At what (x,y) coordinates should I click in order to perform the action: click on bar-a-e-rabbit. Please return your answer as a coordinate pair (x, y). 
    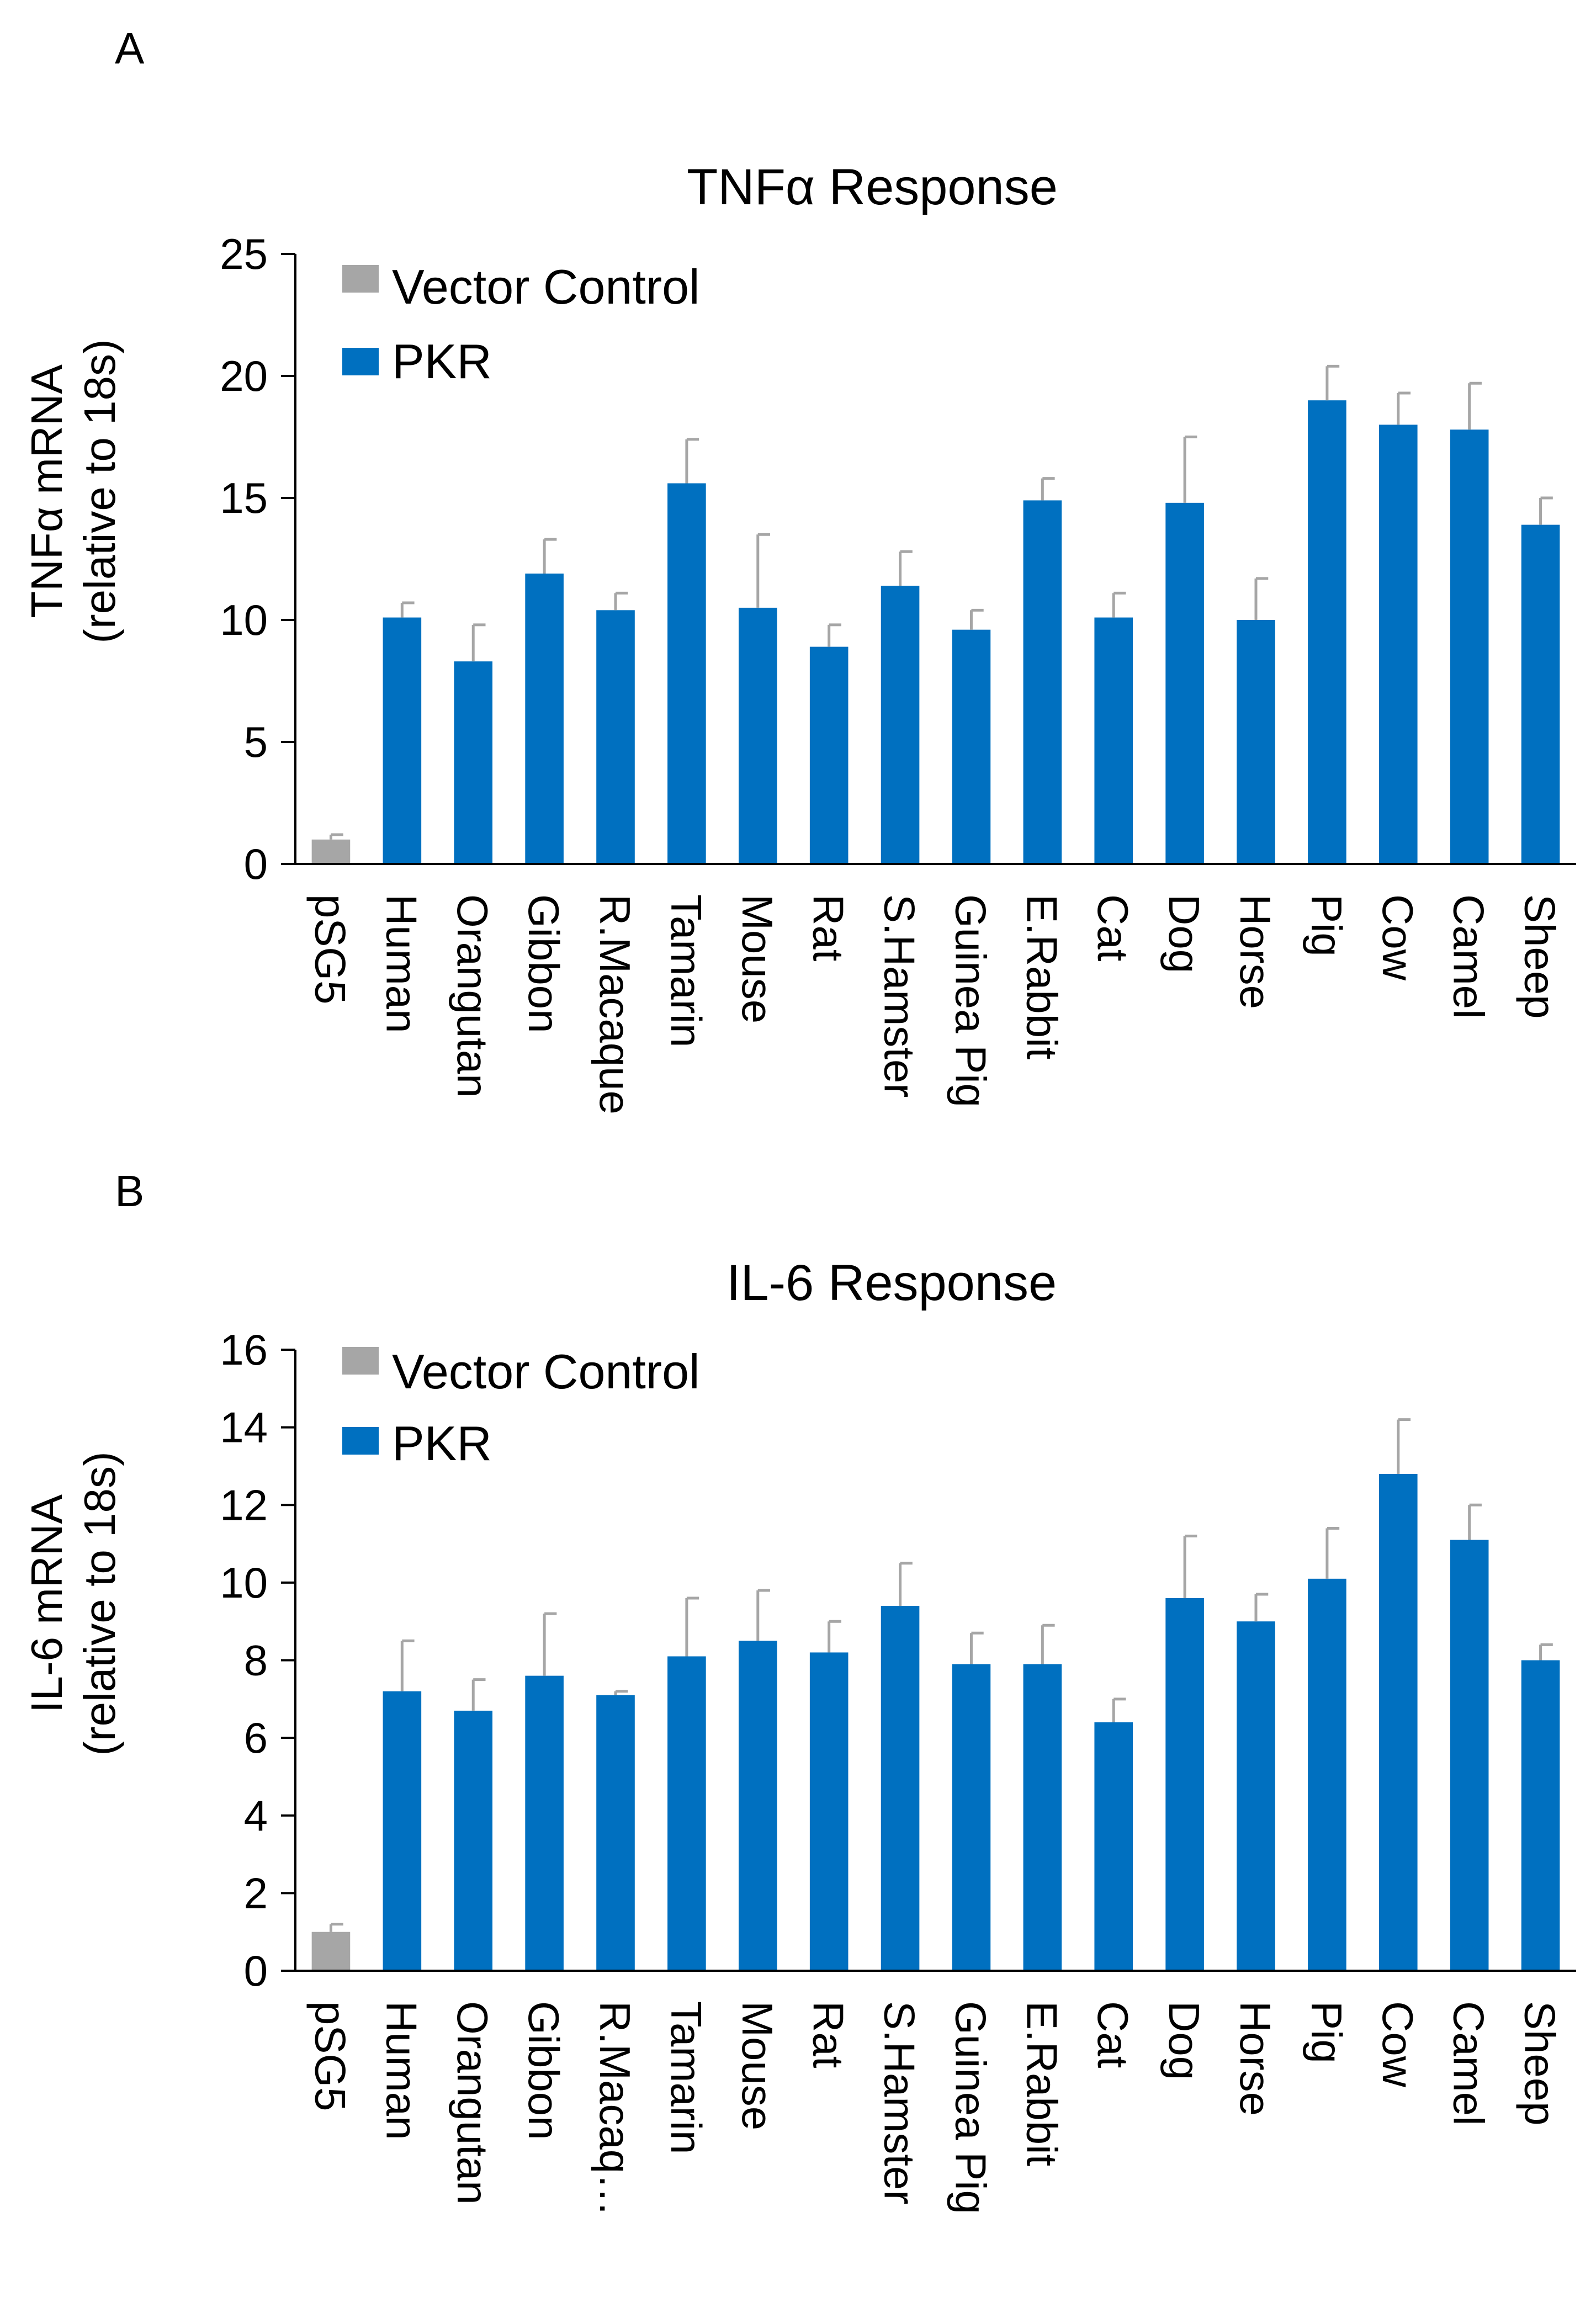
    Looking at the image, I should click on (1042, 682).